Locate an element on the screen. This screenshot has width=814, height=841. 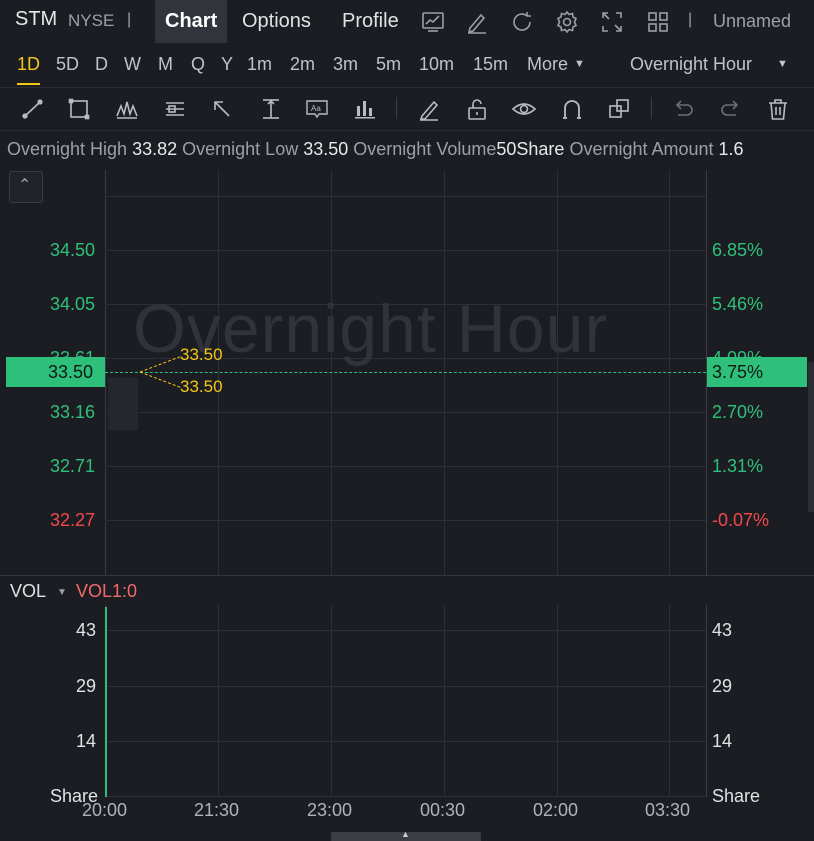
text-note-icon: Aa is located at coordinates (317, 109).